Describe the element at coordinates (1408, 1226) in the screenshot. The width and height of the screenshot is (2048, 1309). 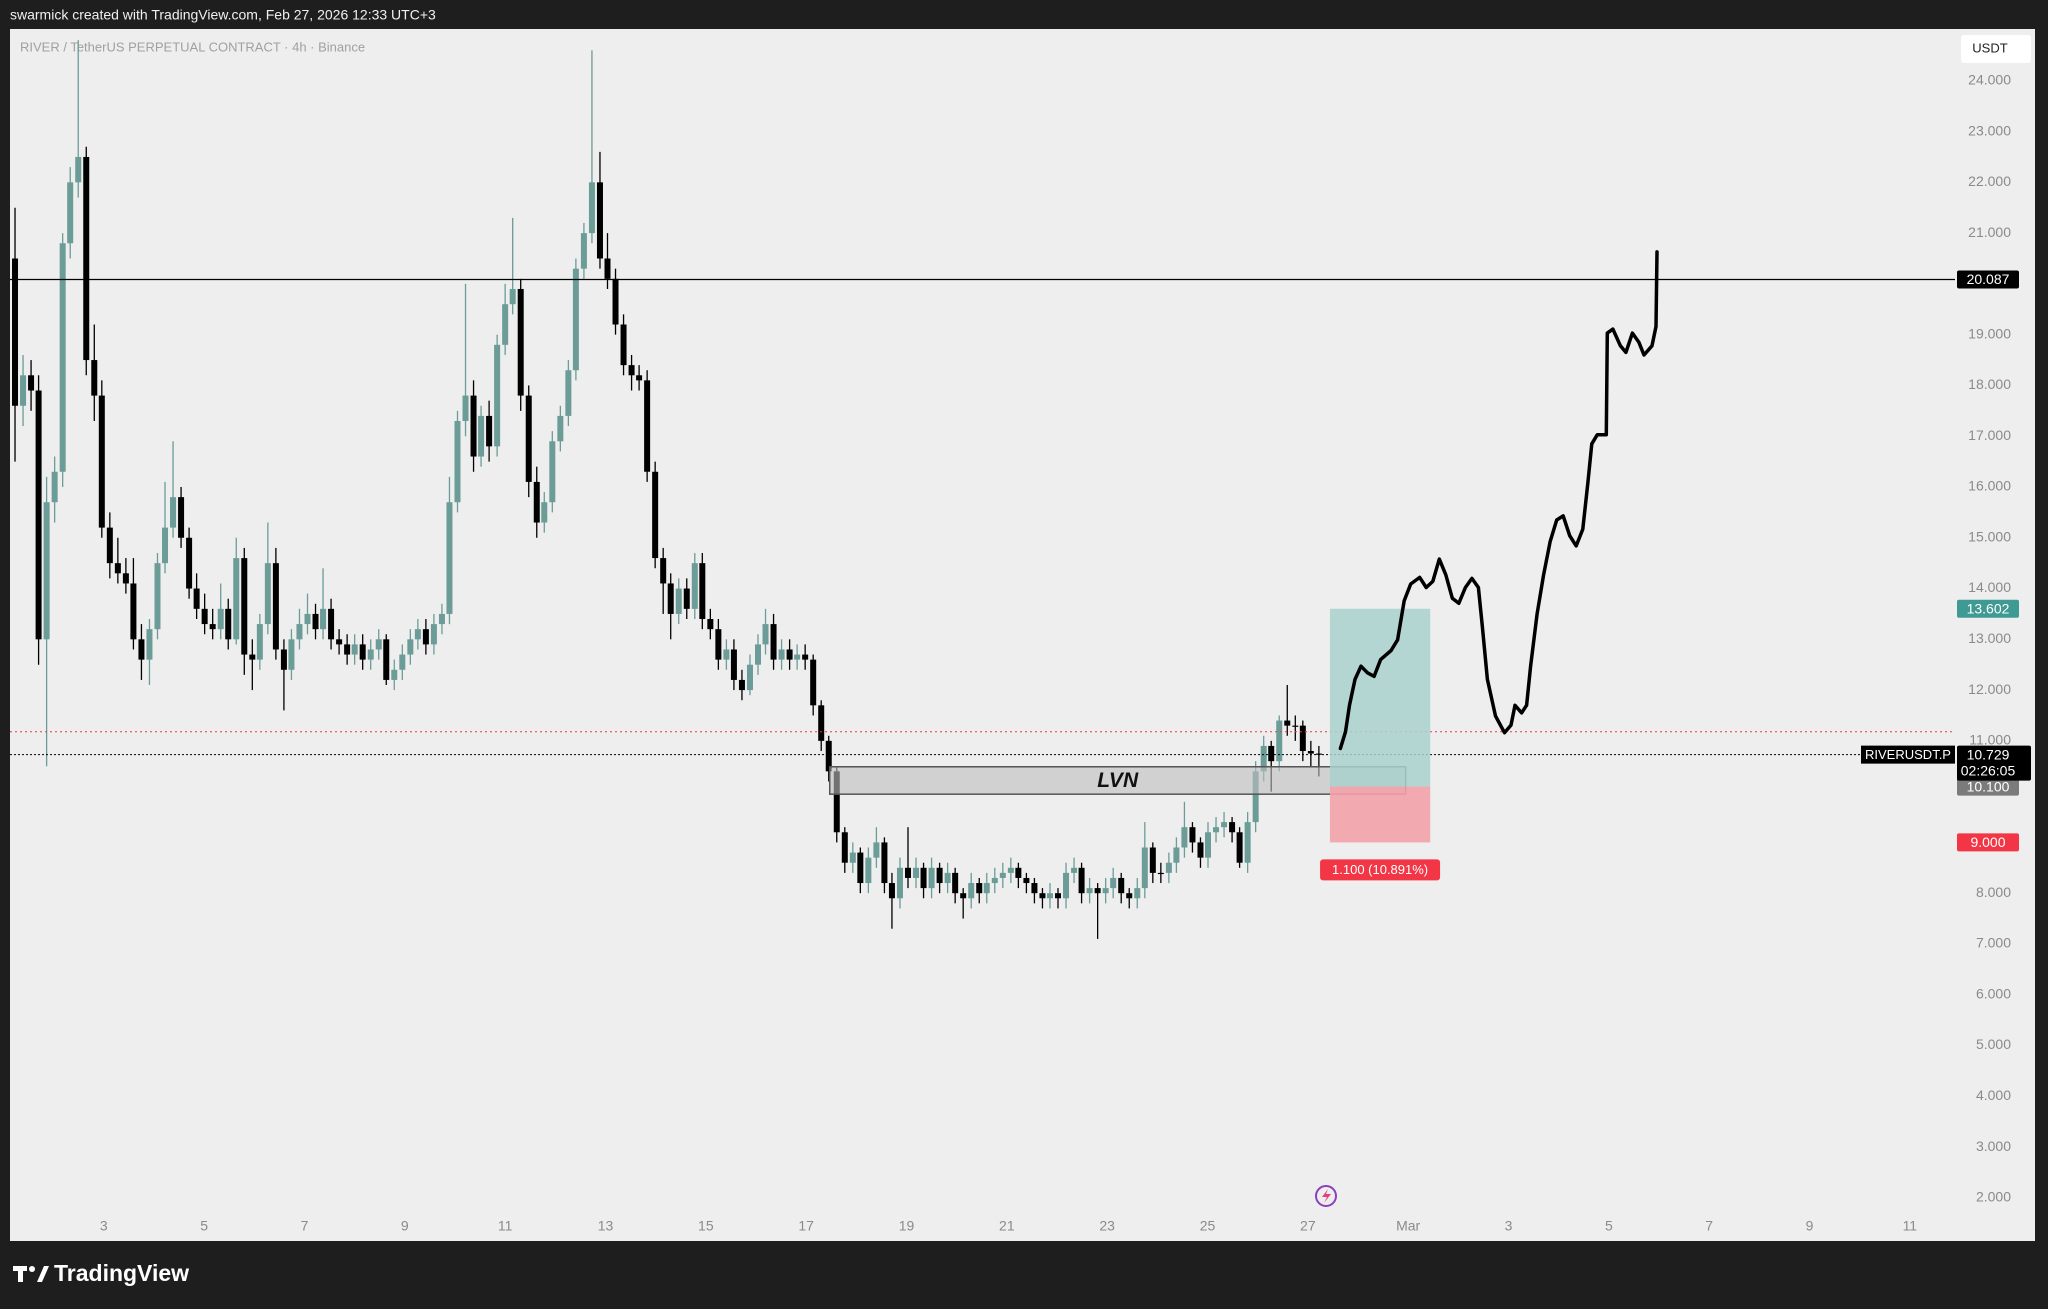
I see `x-tick-label: Mar` at that location.